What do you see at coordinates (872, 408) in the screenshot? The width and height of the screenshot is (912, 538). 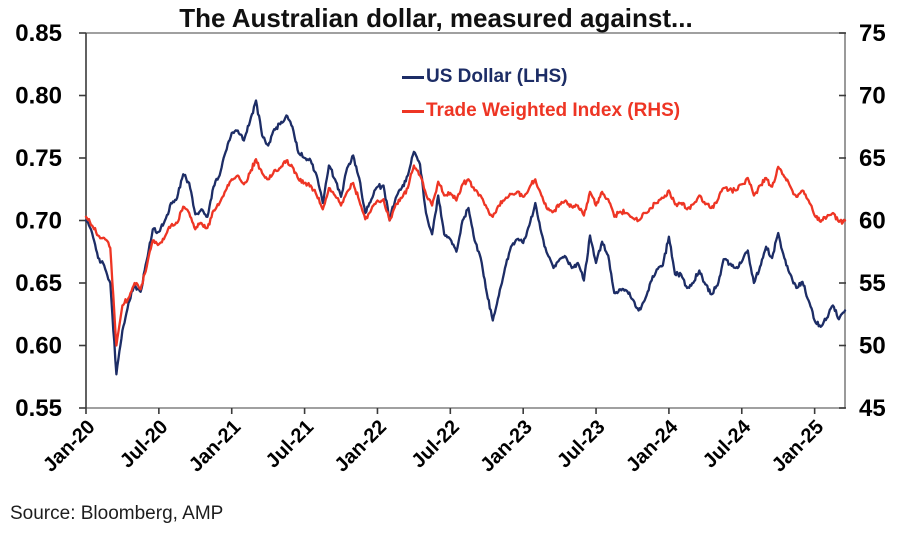 I see `y-axis-right-tick-label: 45` at bounding box center [872, 408].